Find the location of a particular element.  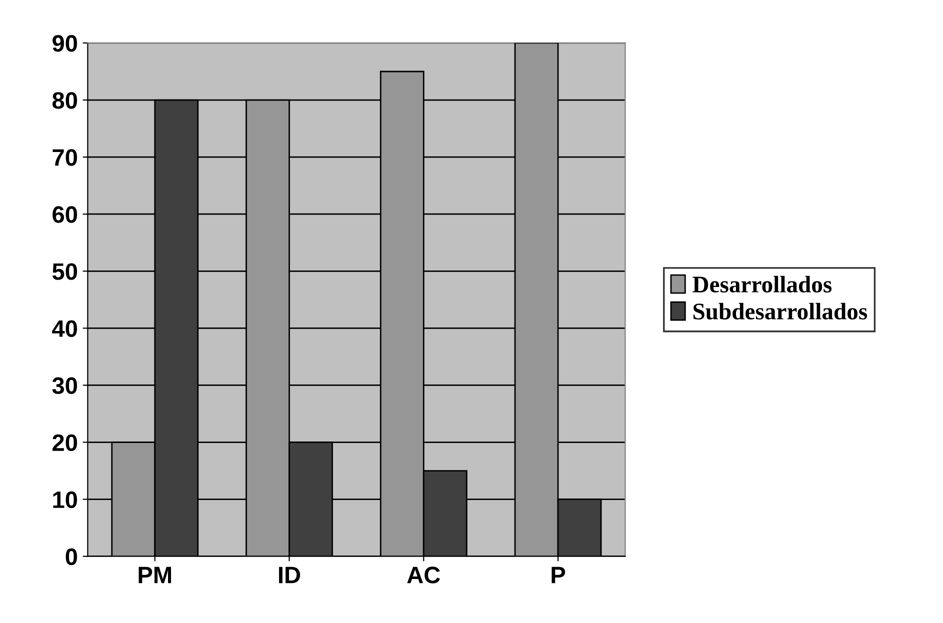

legend-label: Subdesarrollados is located at coordinates (780, 311).